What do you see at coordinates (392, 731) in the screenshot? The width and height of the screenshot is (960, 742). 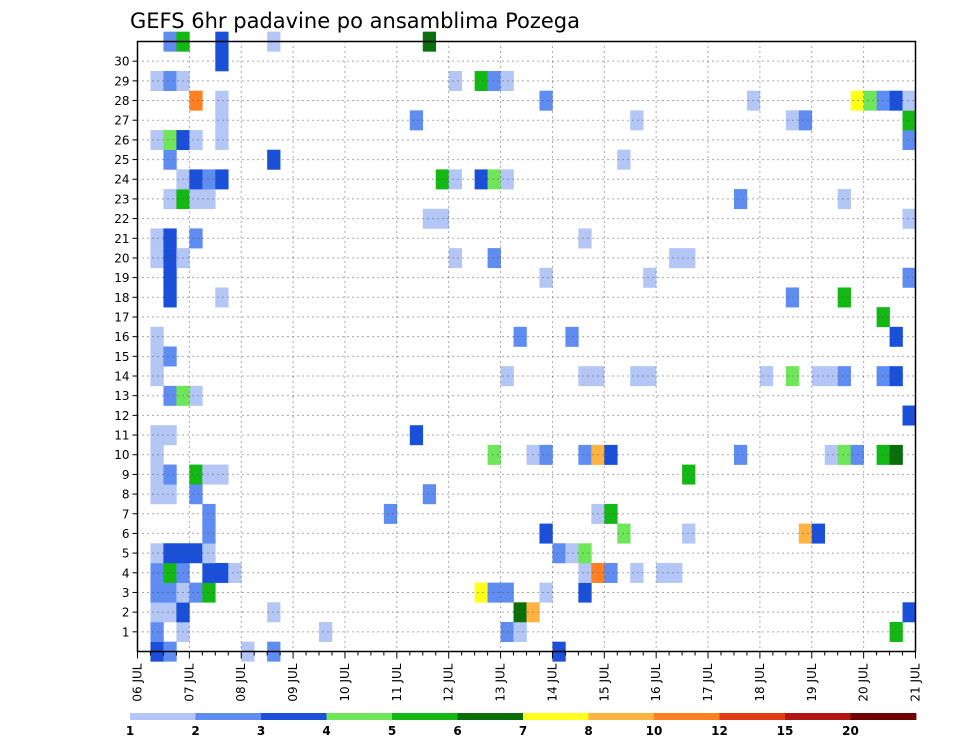 I see `colorbar-label: 5` at bounding box center [392, 731].